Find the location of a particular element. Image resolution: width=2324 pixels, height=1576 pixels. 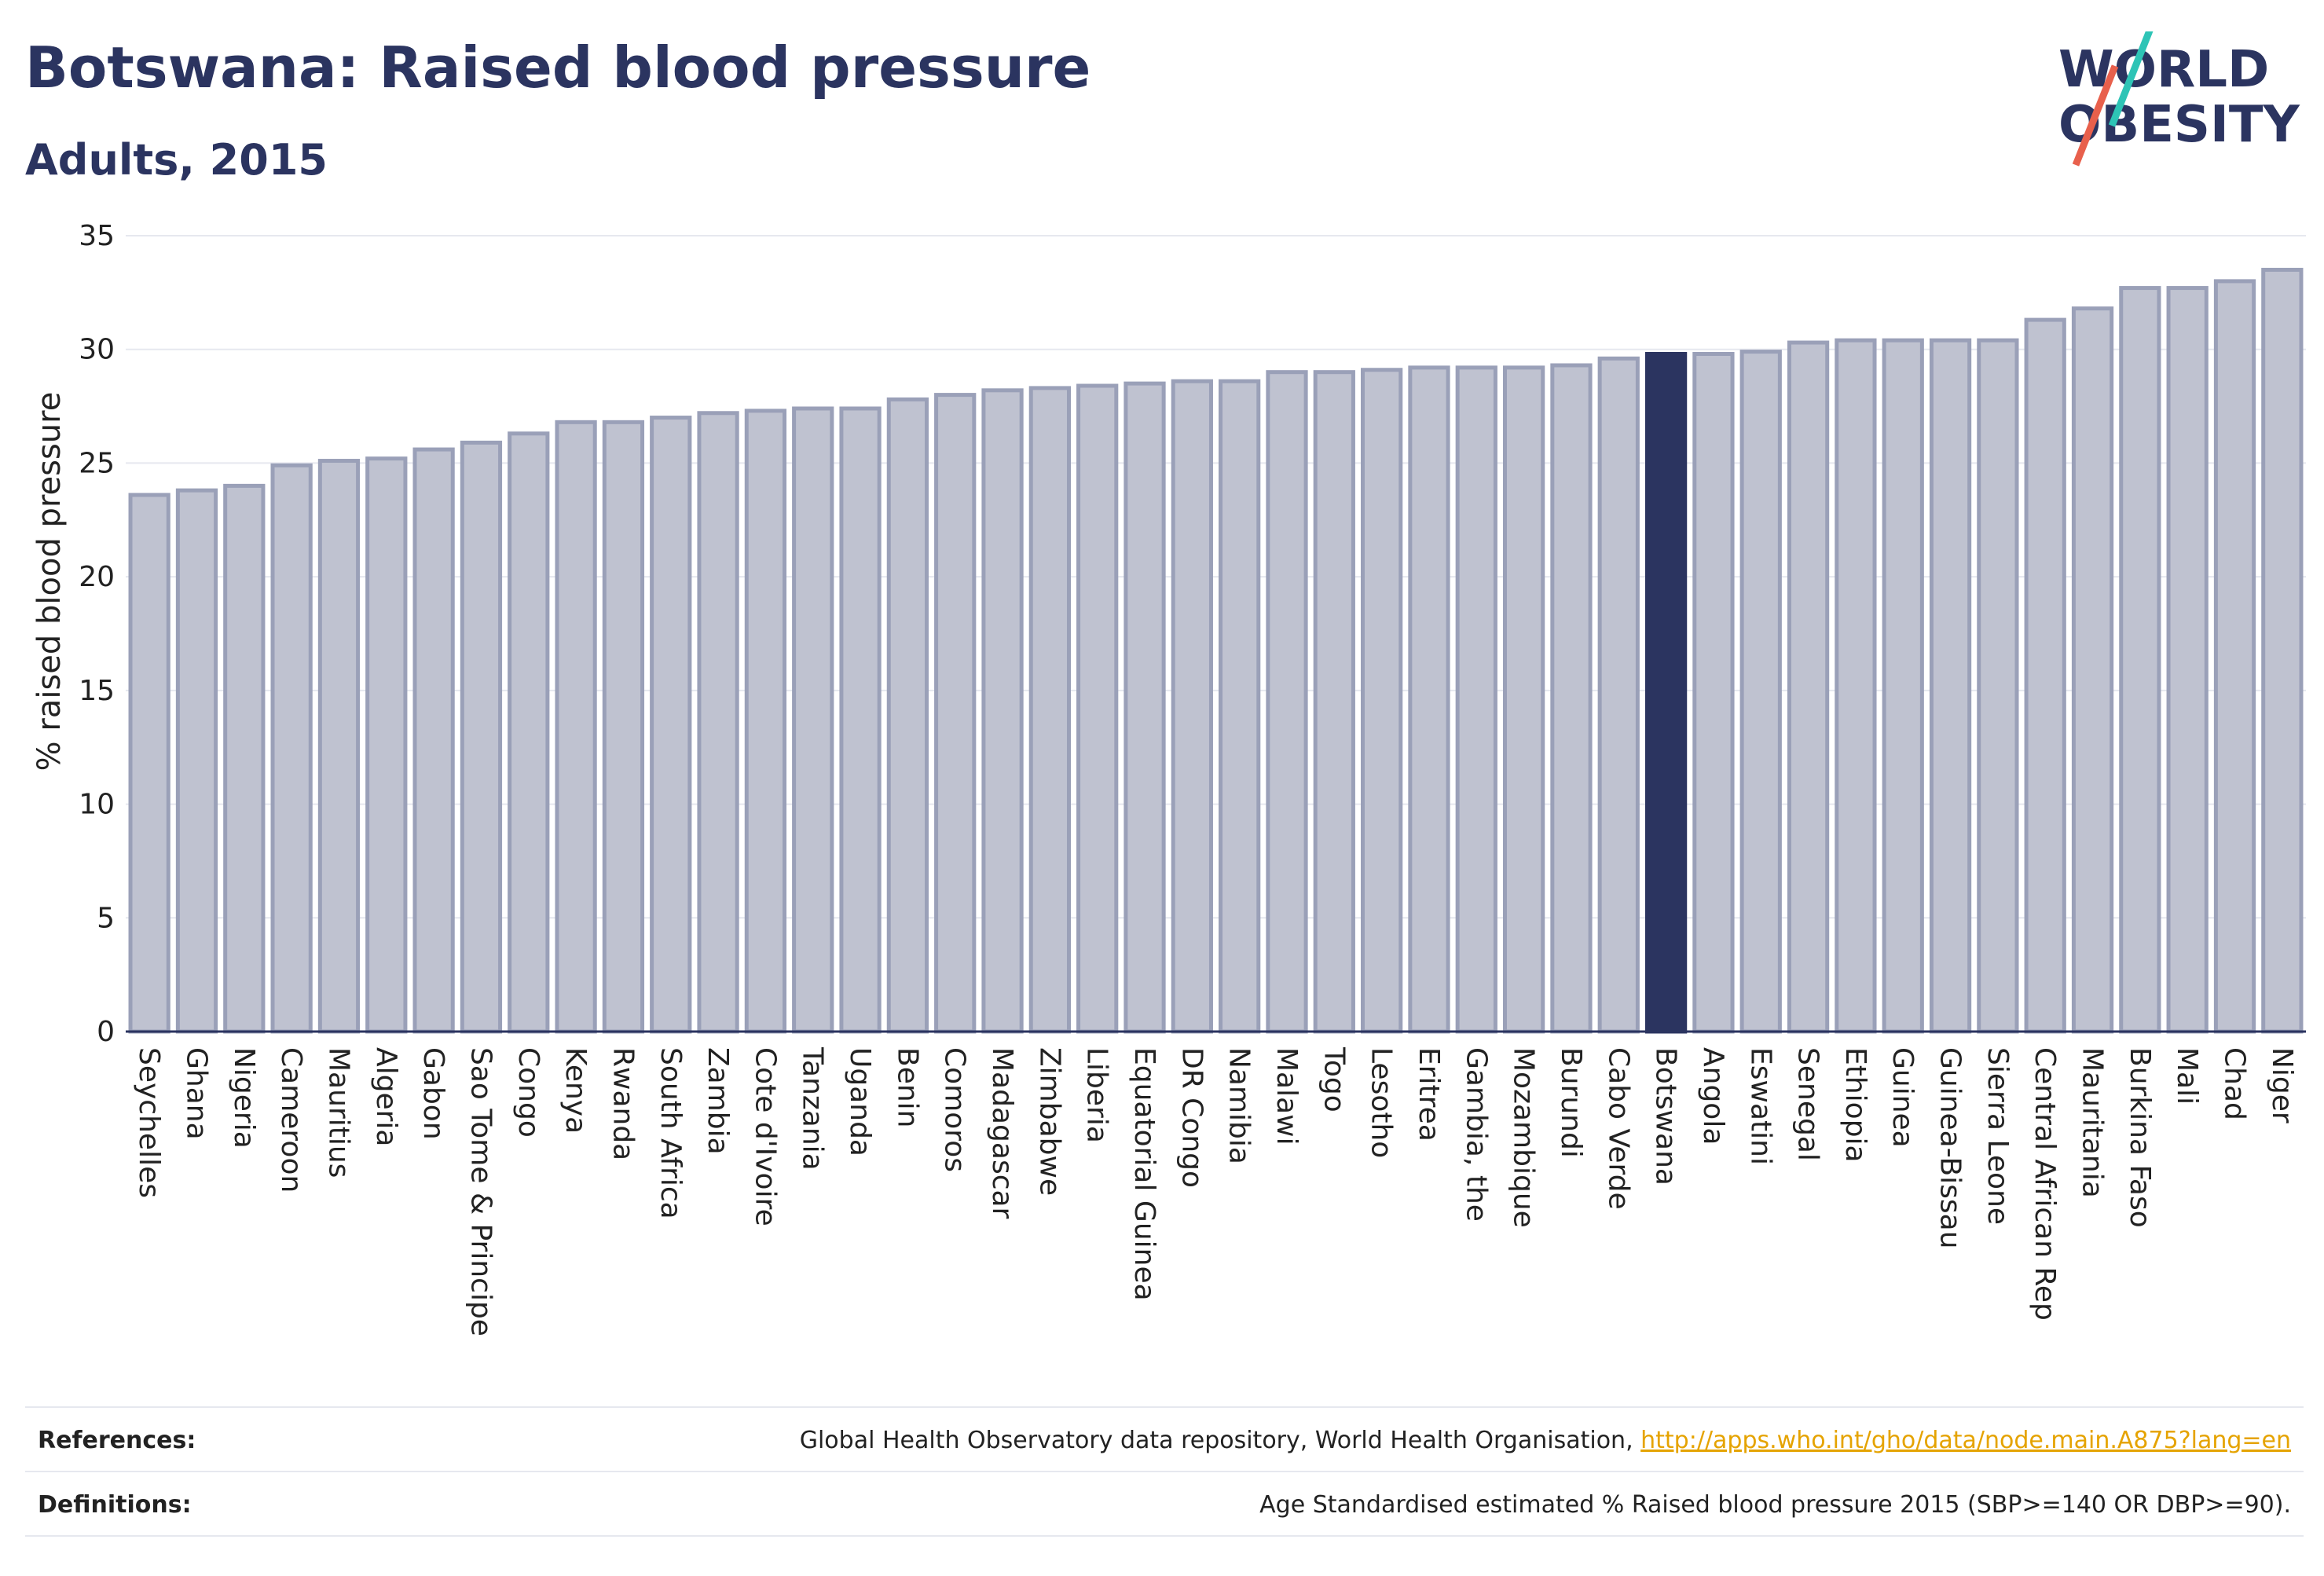

bar-south-africa is located at coordinates (671, 725).